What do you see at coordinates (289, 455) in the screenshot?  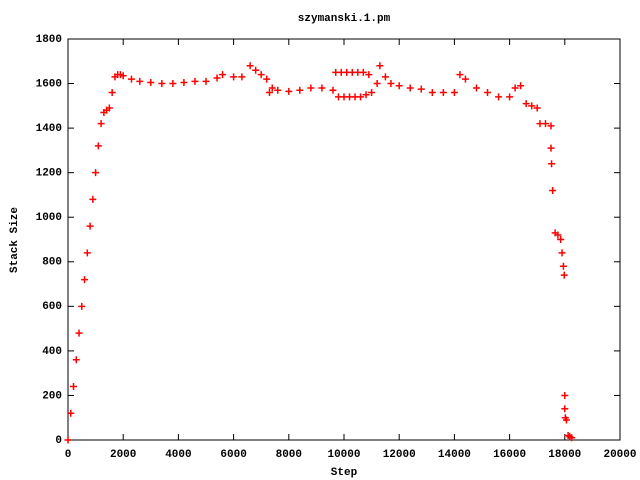 I see `x-tick-label: 8000` at bounding box center [289, 455].